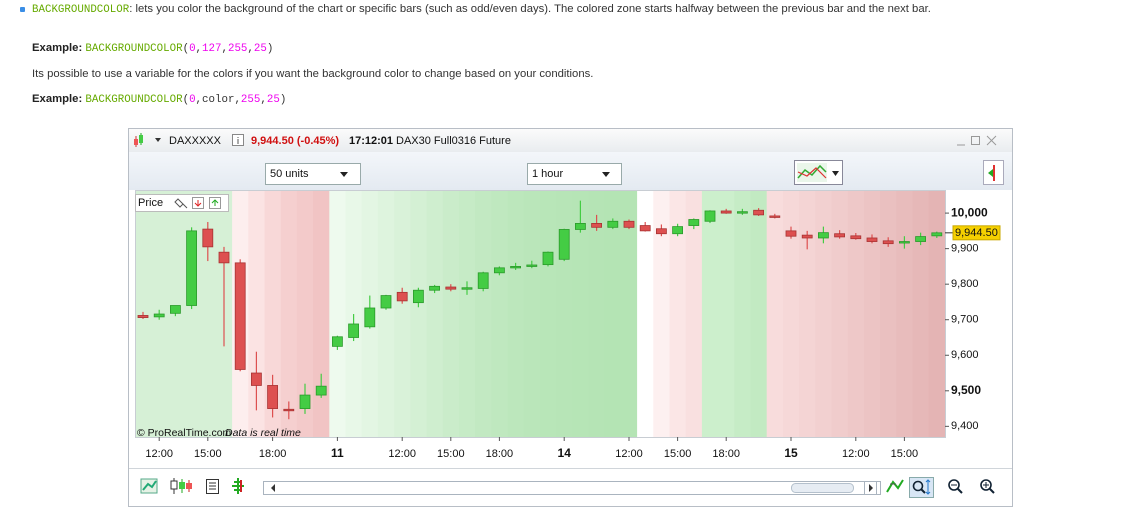  Describe the element at coordinates (987, 486) in the screenshot. I see `zoom-in` at that location.